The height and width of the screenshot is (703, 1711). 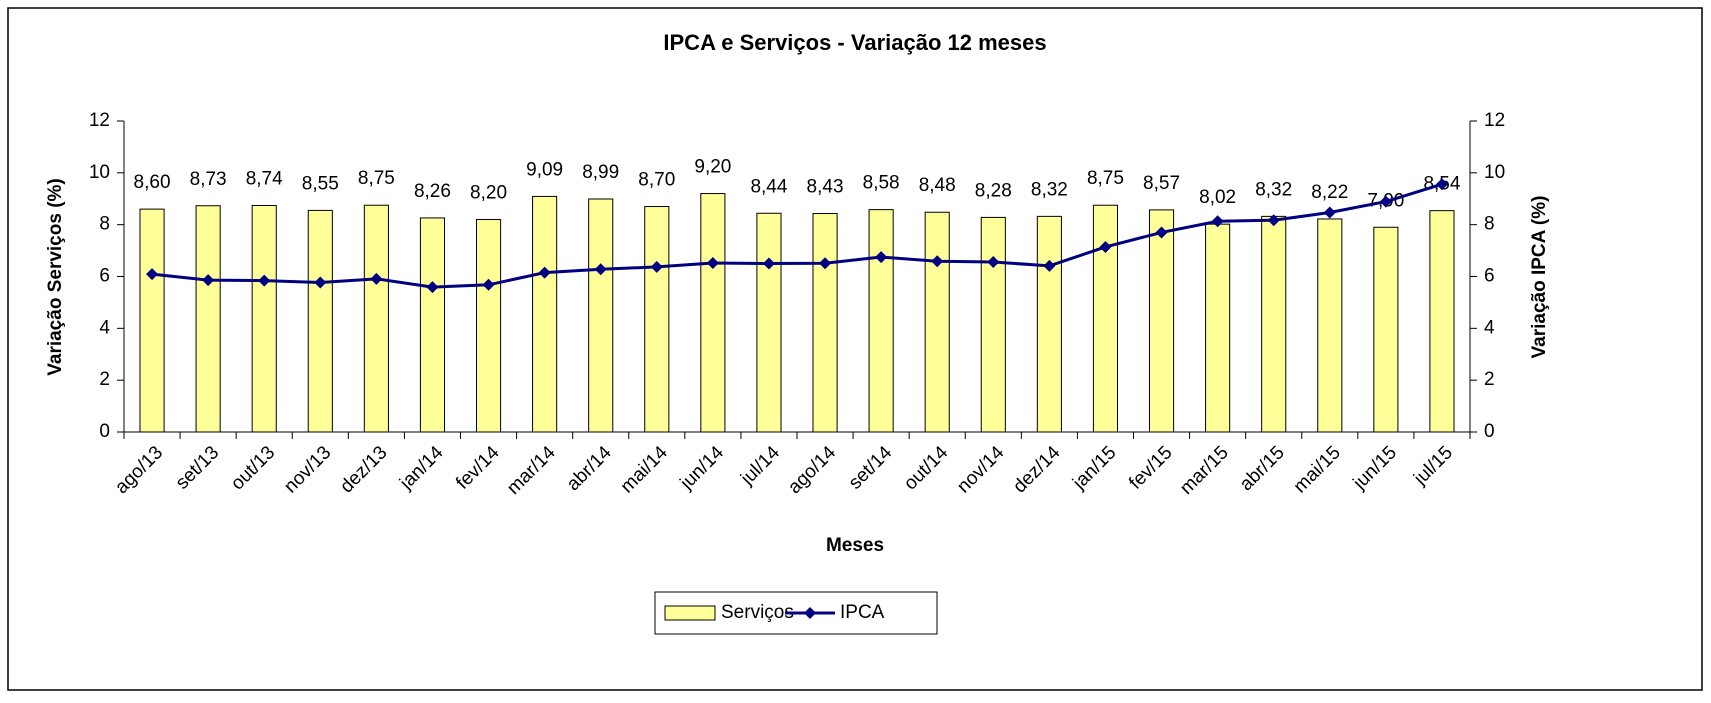 I want to click on data-label: 8,28, so click(x=993, y=190).